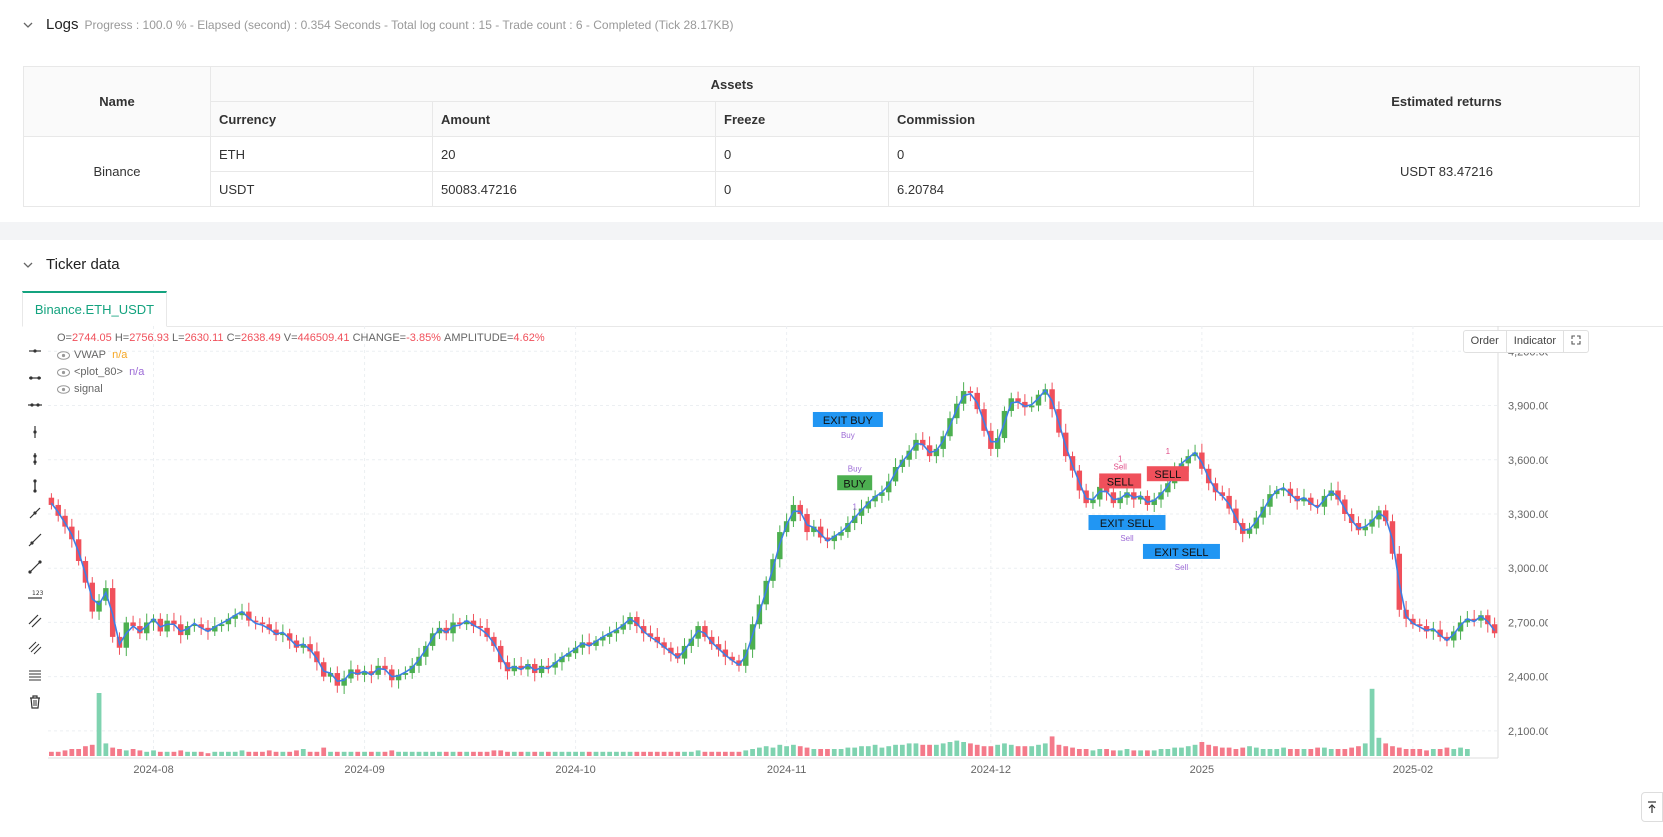 Image resolution: width=1663 pixels, height=837 pixels. What do you see at coordinates (35, 701) in the screenshot?
I see `trash-icon` at bounding box center [35, 701].